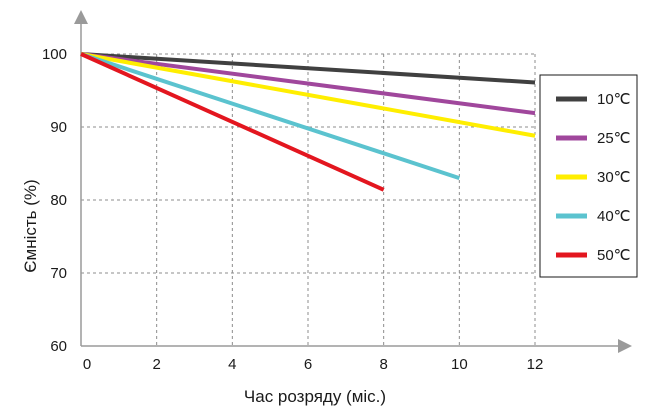  What do you see at coordinates (308, 364) in the screenshot?
I see `x-tick-label: 6` at bounding box center [308, 364].